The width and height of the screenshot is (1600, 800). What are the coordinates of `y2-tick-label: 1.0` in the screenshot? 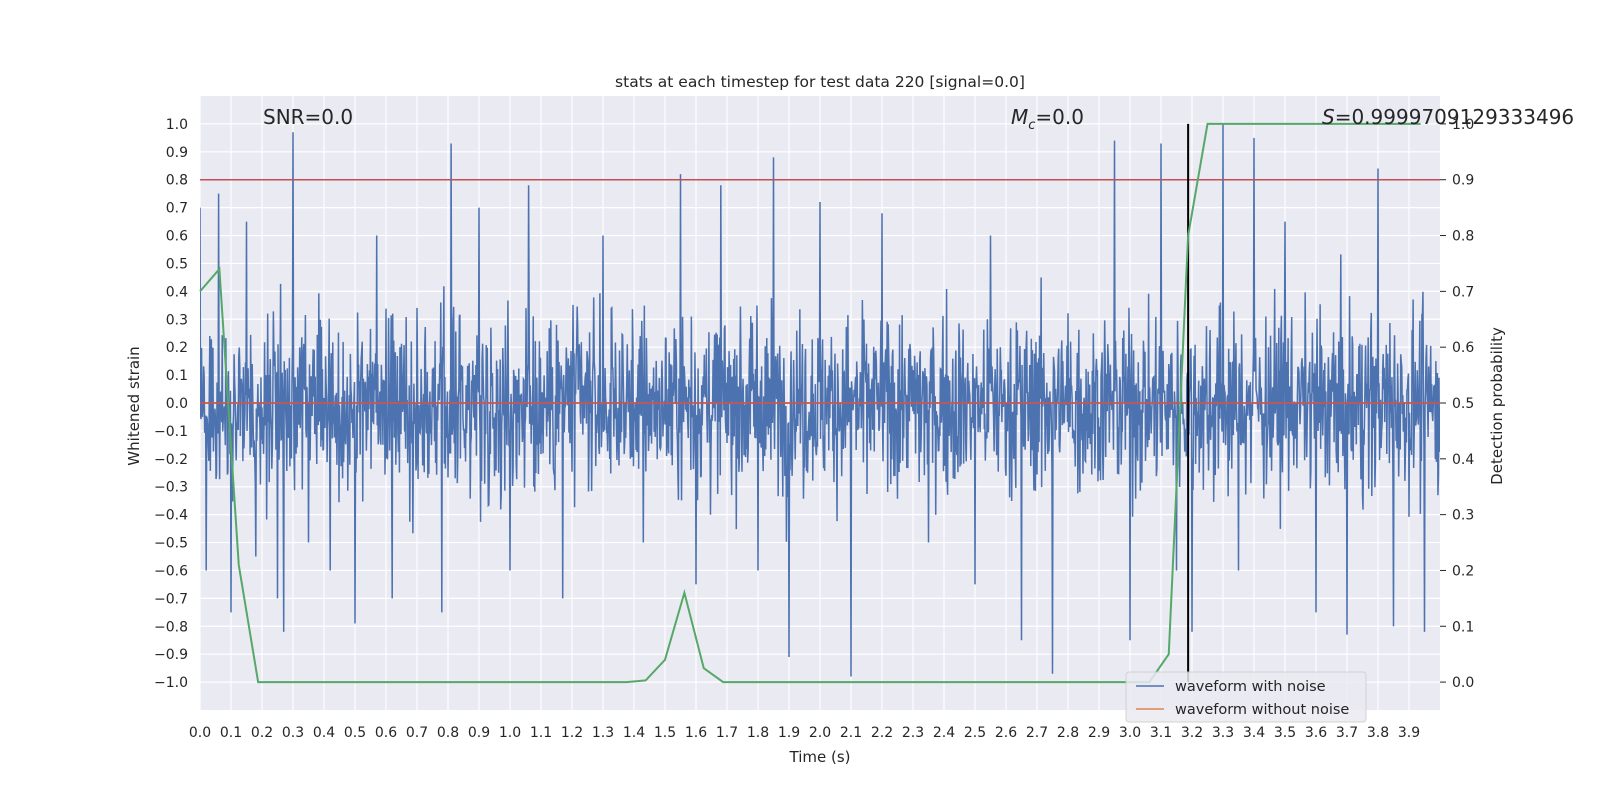 It's located at (1463, 125).